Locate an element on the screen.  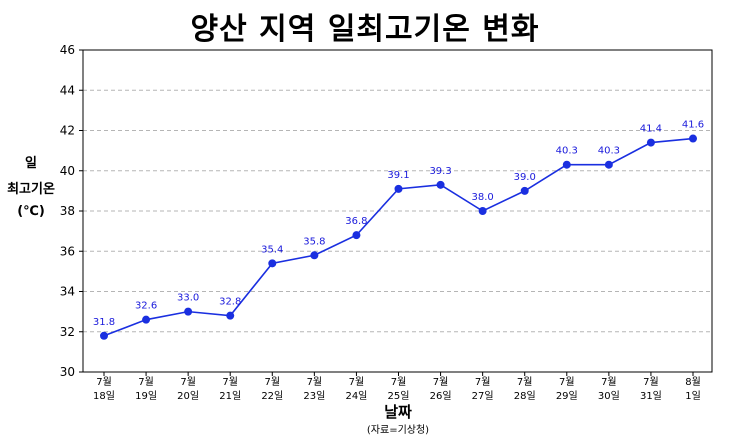
y-tick-label: 30 is located at coordinates (67, 372).